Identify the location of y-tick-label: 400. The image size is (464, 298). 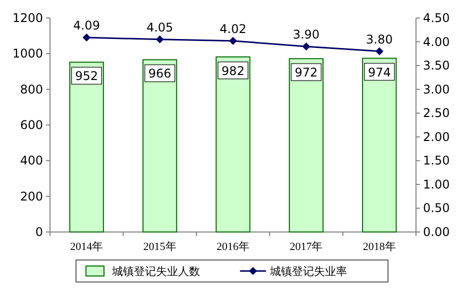
(31, 161).